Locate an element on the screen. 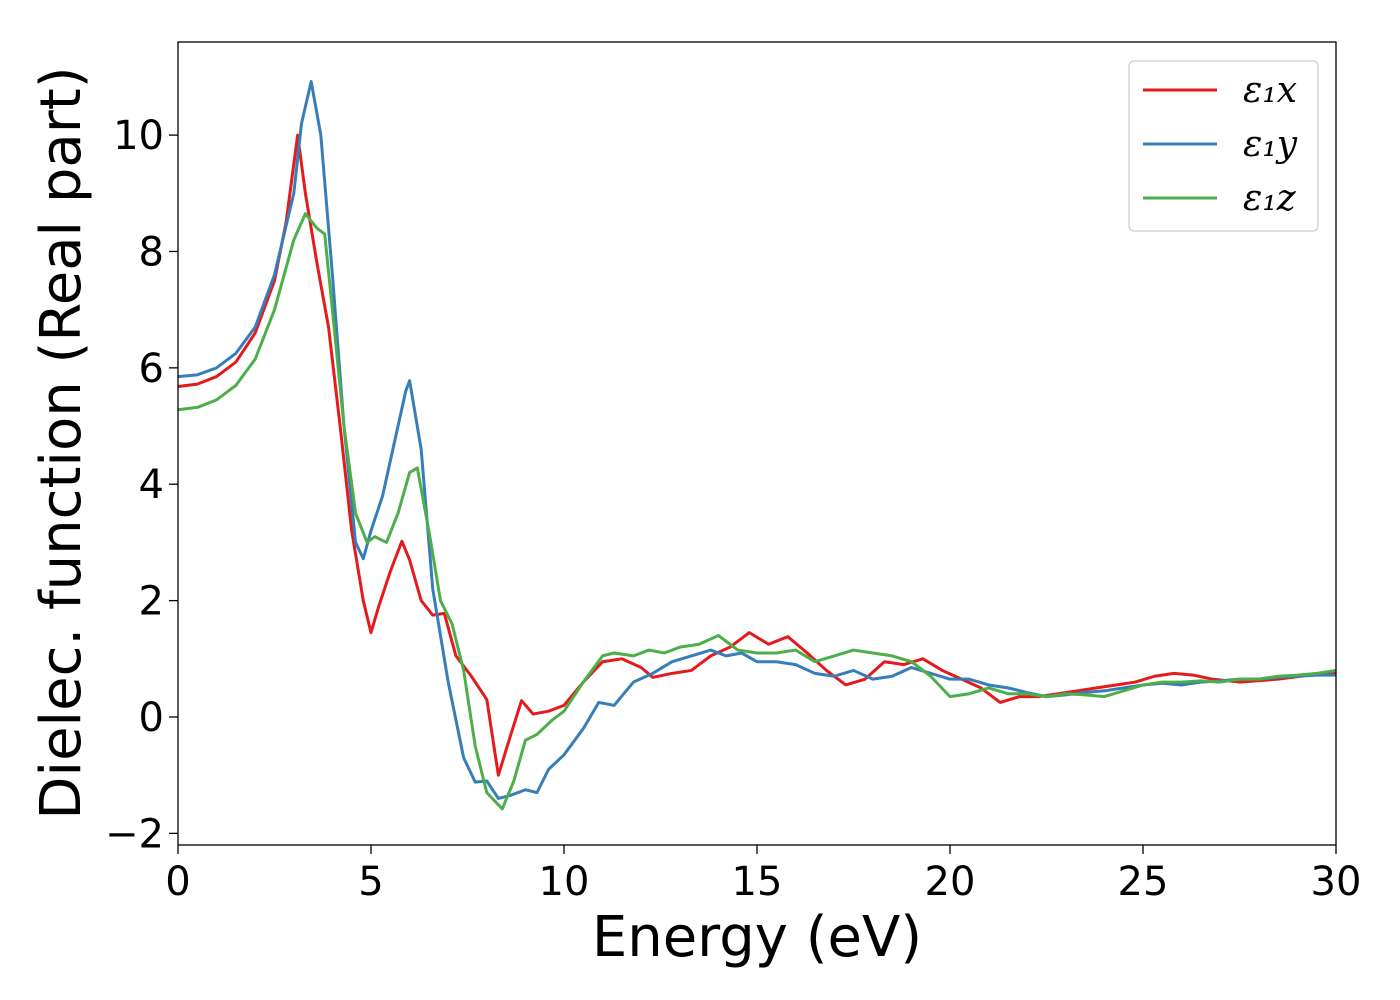 This screenshot has width=1400, height=1000. y-tick-label: 2 is located at coordinates (151, 602).